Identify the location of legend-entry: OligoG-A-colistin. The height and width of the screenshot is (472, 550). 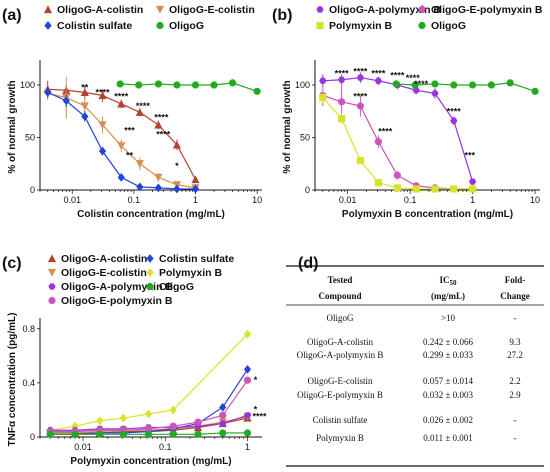
(93, 10).